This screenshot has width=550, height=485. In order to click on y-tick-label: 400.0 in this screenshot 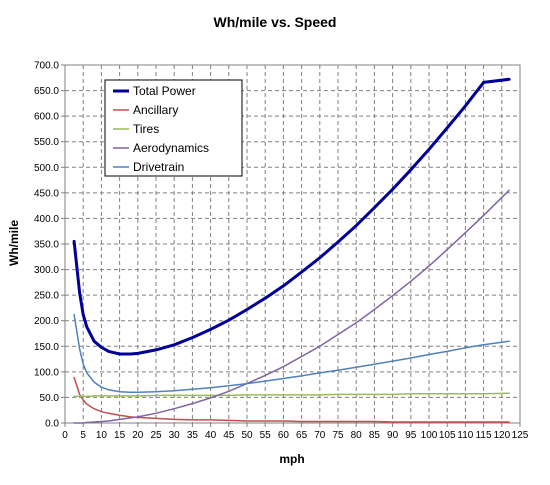, I will do `click(46, 219)`.